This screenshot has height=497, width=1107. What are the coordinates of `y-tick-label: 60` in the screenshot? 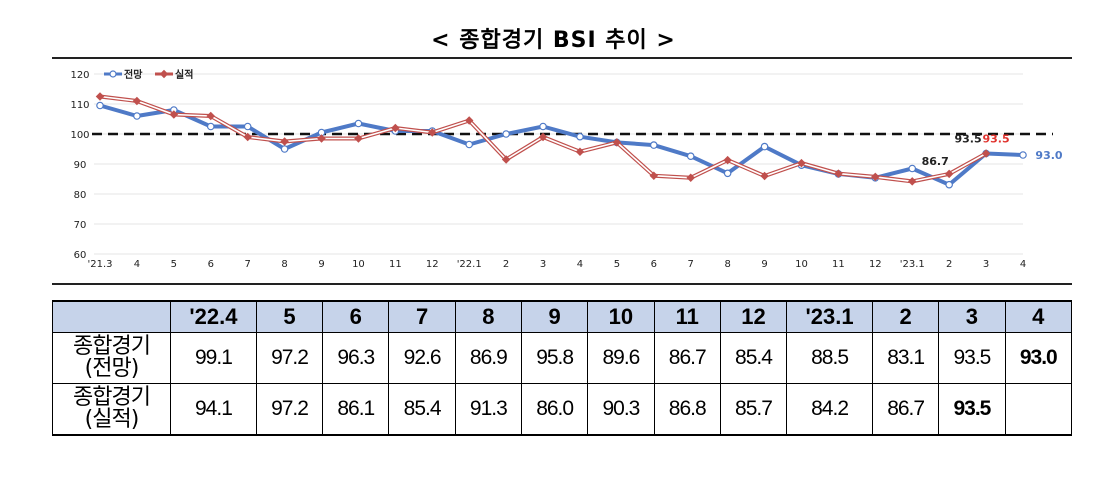 It's located at (80, 255).